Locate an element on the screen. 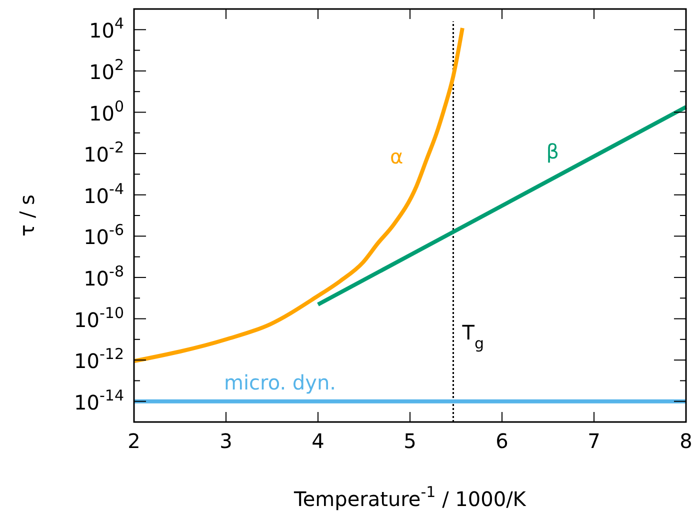 The image size is (698, 518). y-tick-label: 10$^{-10}$ is located at coordinates (99, 318).